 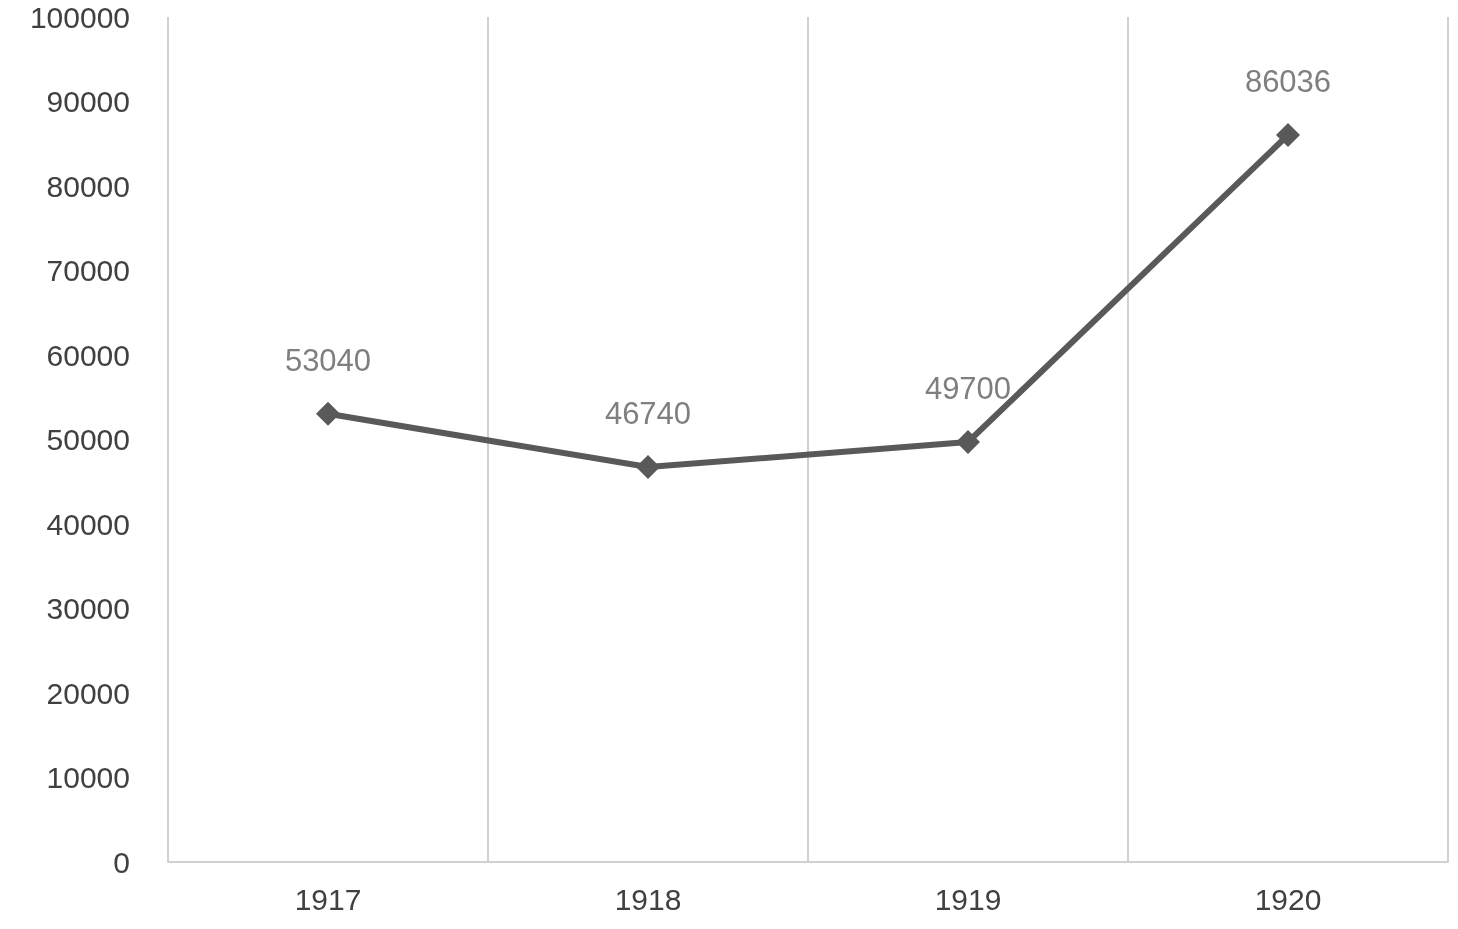 What do you see at coordinates (88, 439) in the screenshot?
I see `y-tick-label: 50000` at bounding box center [88, 439].